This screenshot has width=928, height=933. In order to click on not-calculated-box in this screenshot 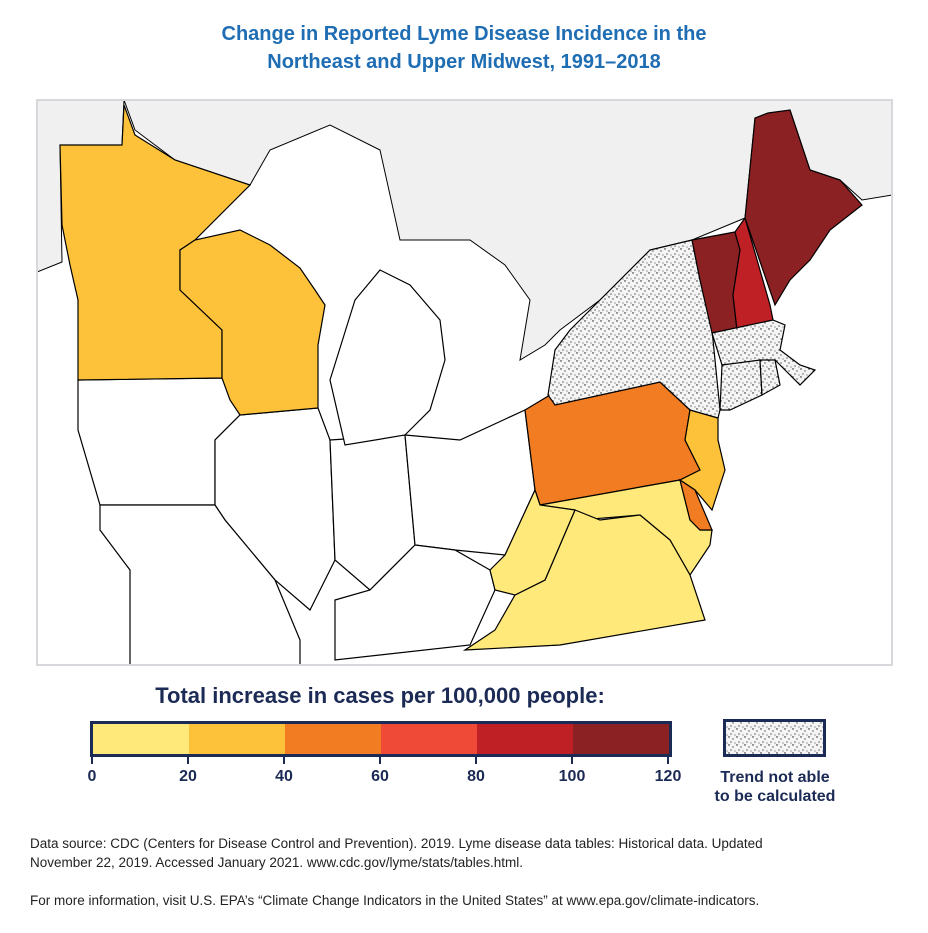, I will do `click(774, 738)`.